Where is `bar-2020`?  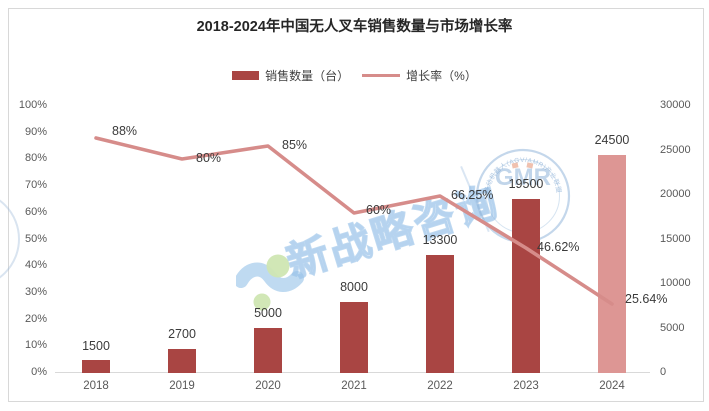
bar-2020 is located at coordinates (268, 350).